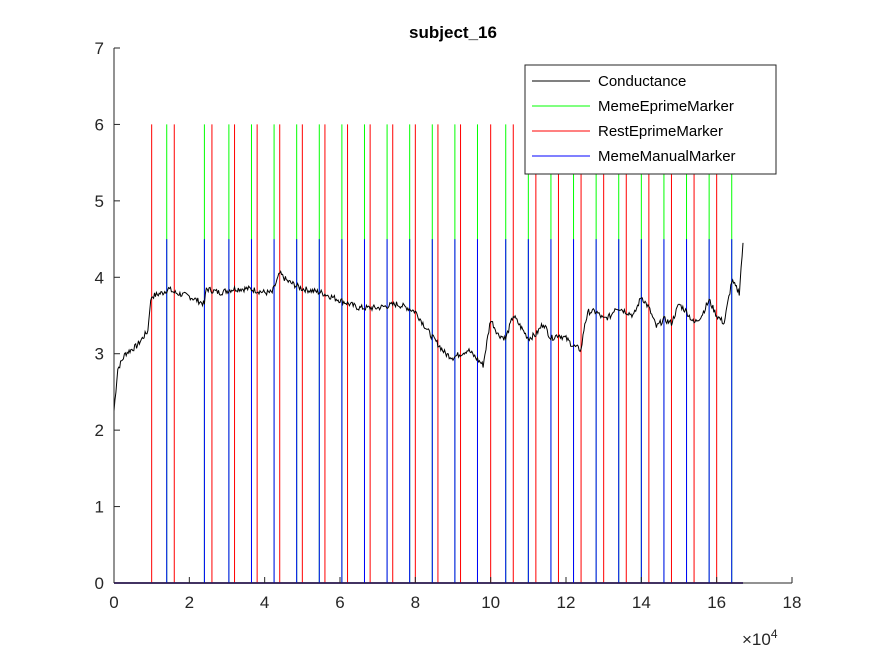  What do you see at coordinates (107, 316) in the screenshot?
I see `y-ticks: 0 1 2 3 4 5 6 7` at bounding box center [107, 316].